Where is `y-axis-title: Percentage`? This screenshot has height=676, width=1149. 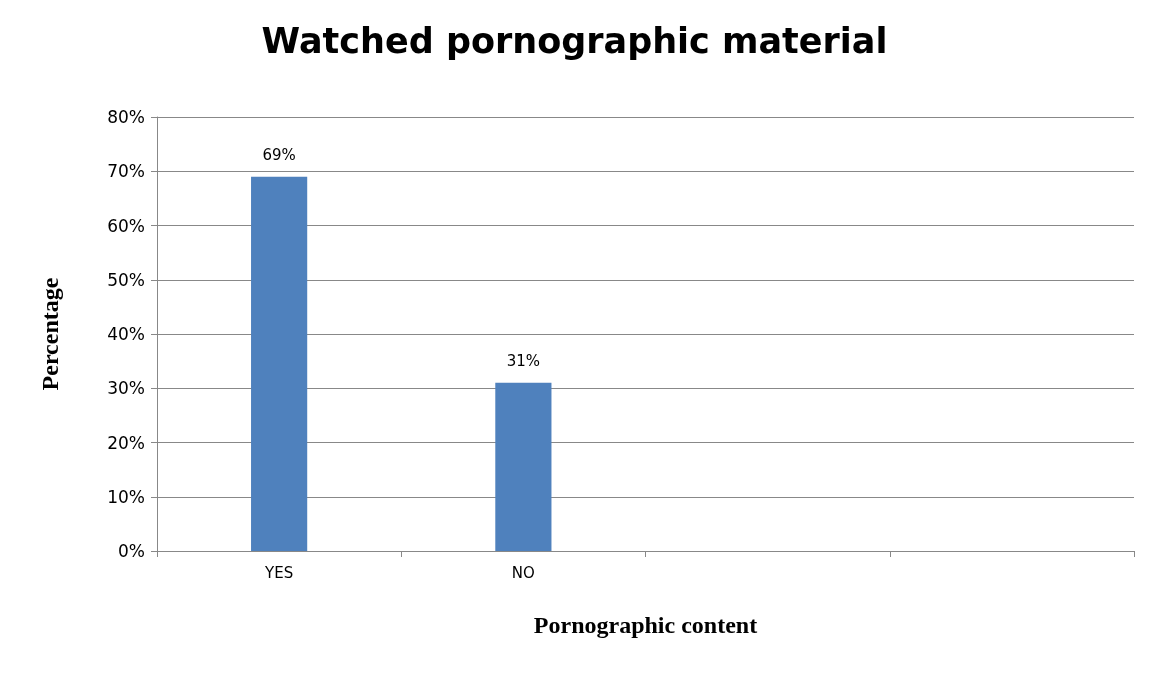
y-axis-title: Percentage is located at coordinates (50, 334).